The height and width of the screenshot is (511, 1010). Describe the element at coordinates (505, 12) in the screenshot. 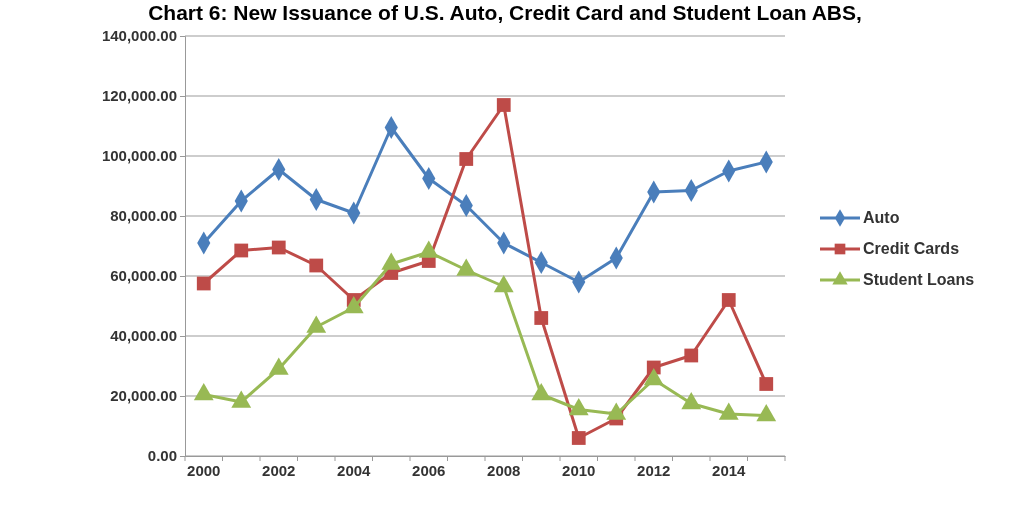

I see `chart-title: Chart 6: New Issuance of U.S. Auto, Credit Card and Student Loan ABS,` at that location.